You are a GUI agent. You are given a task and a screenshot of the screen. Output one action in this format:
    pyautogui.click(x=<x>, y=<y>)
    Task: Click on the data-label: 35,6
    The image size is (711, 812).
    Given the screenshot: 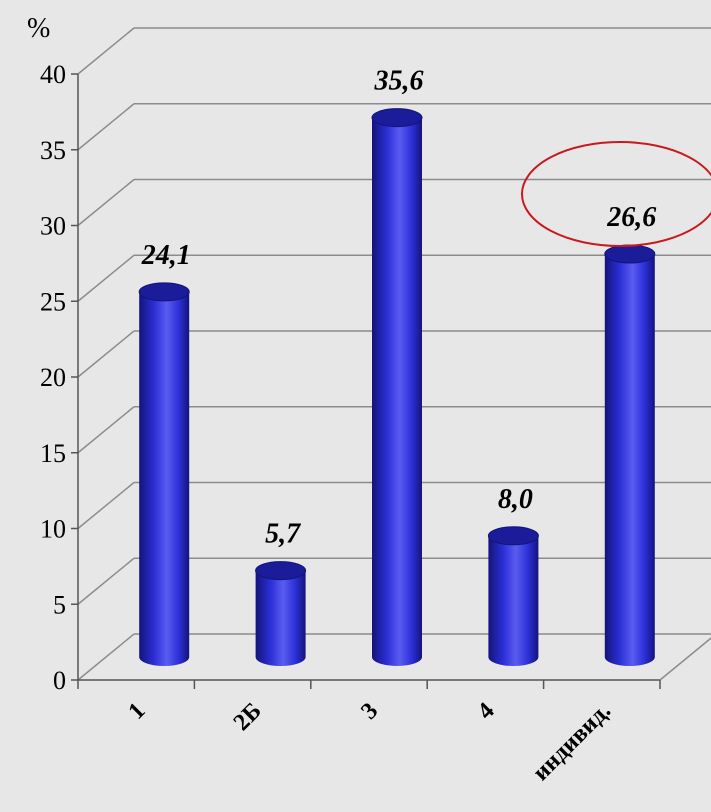 What is the action you would take?
    pyautogui.click(x=399, y=81)
    